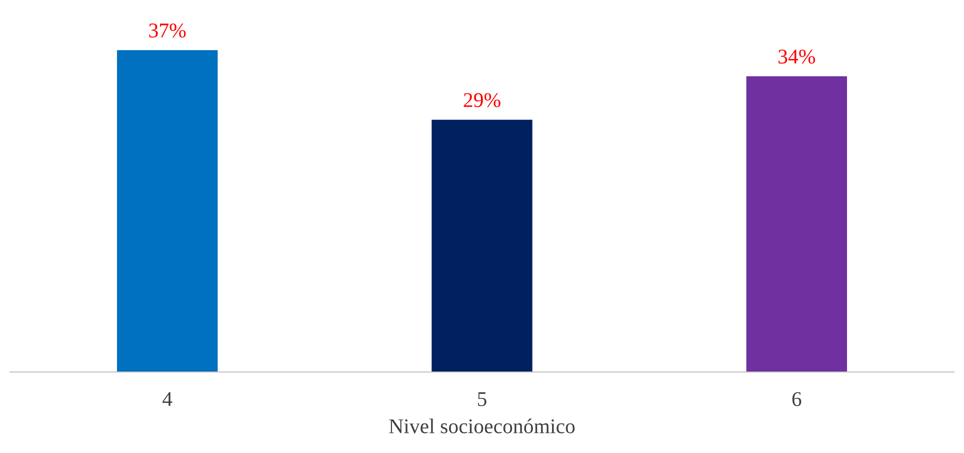  I want to click on data-label: 37%, so click(167, 30).